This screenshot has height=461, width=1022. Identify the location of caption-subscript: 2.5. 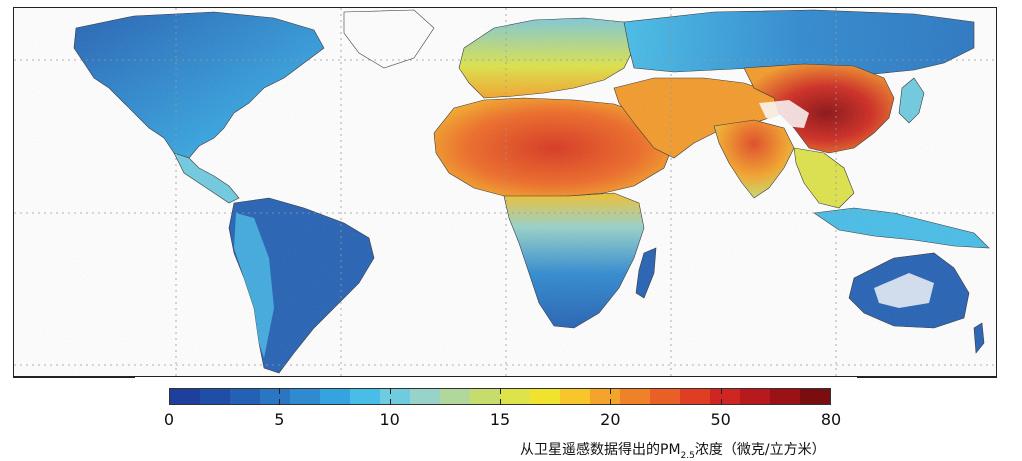
(687, 455).